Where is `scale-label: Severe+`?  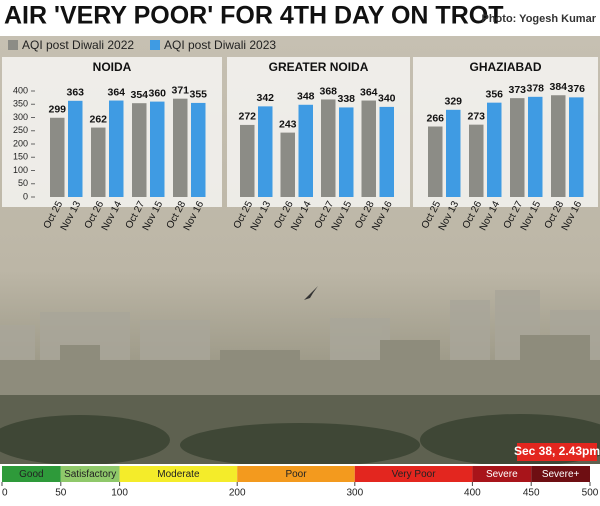 scale-label: Severe+ is located at coordinates (561, 474).